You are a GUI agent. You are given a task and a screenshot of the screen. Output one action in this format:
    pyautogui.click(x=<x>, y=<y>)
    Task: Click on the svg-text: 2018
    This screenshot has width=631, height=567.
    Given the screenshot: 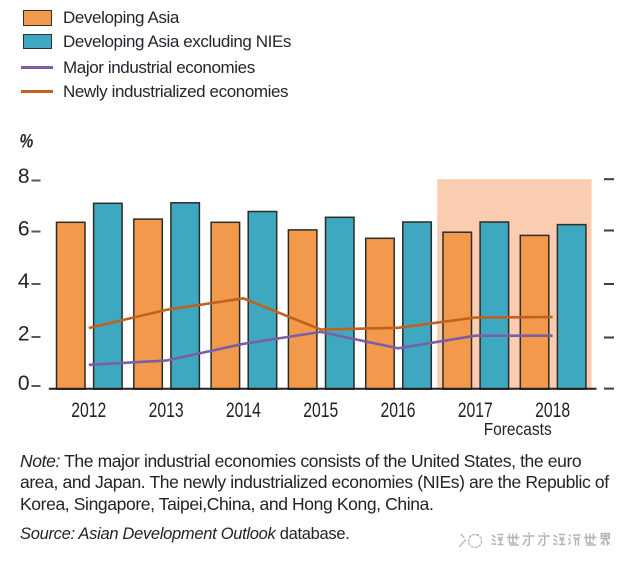 What is the action you would take?
    pyautogui.click(x=552, y=410)
    